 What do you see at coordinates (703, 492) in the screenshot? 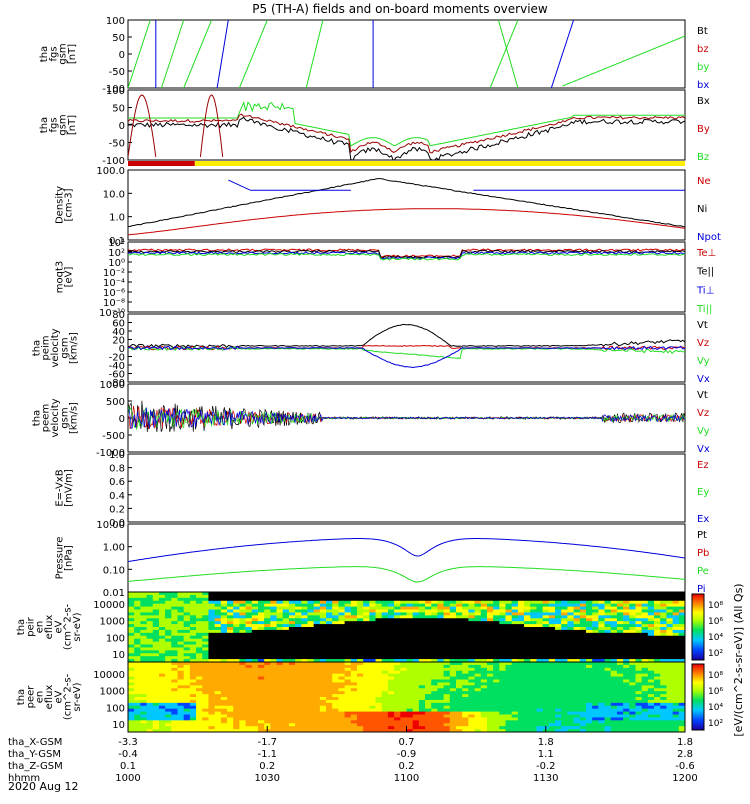
I see `legend-Ey: Ey` at bounding box center [703, 492].